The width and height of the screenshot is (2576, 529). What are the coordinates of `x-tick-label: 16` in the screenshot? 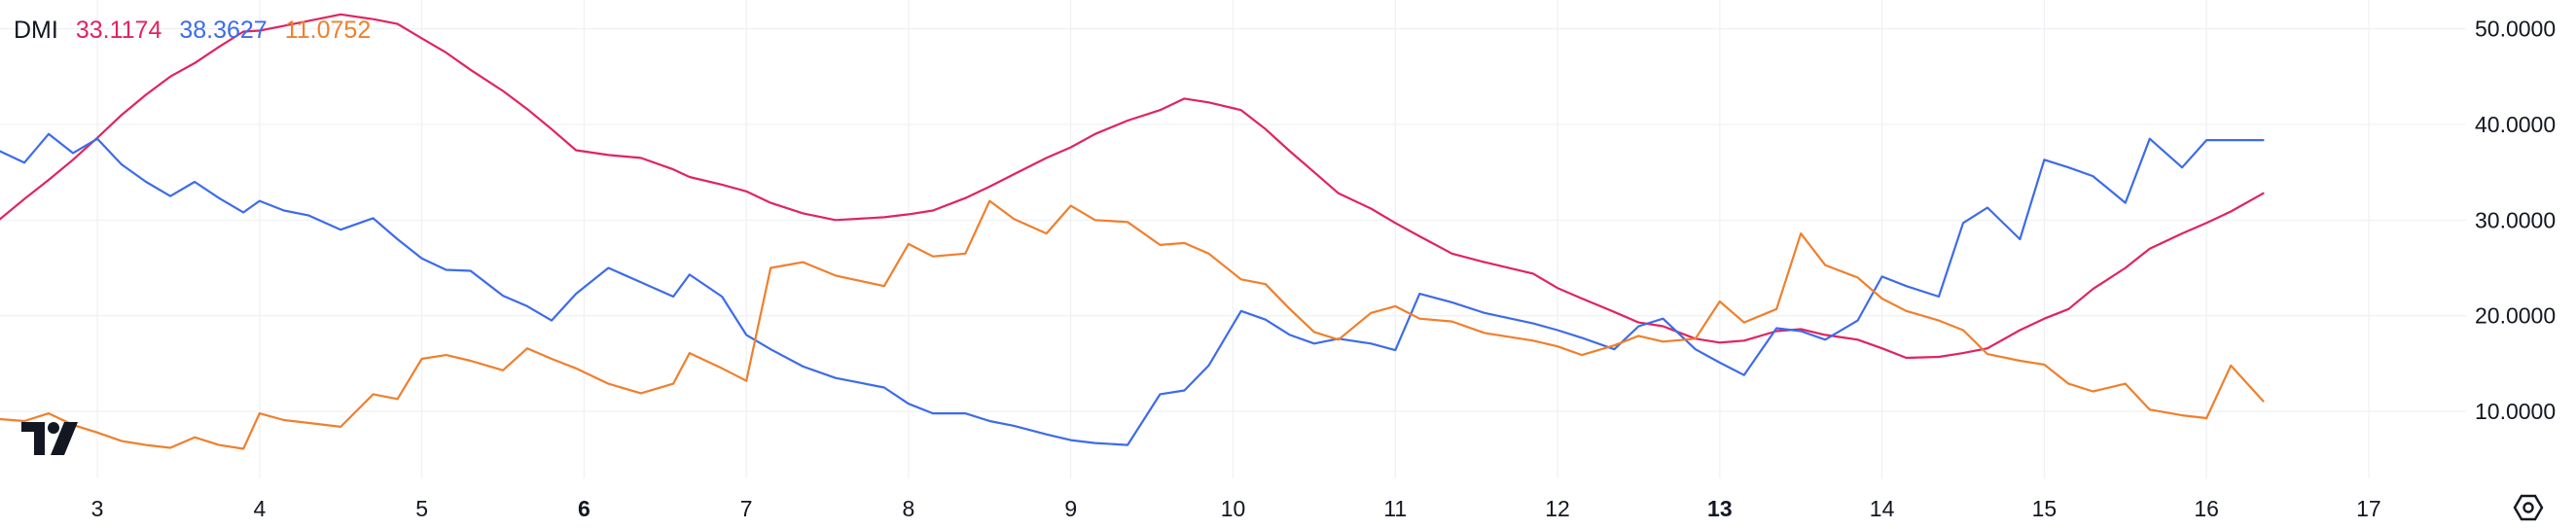 It's located at (2206, 509).